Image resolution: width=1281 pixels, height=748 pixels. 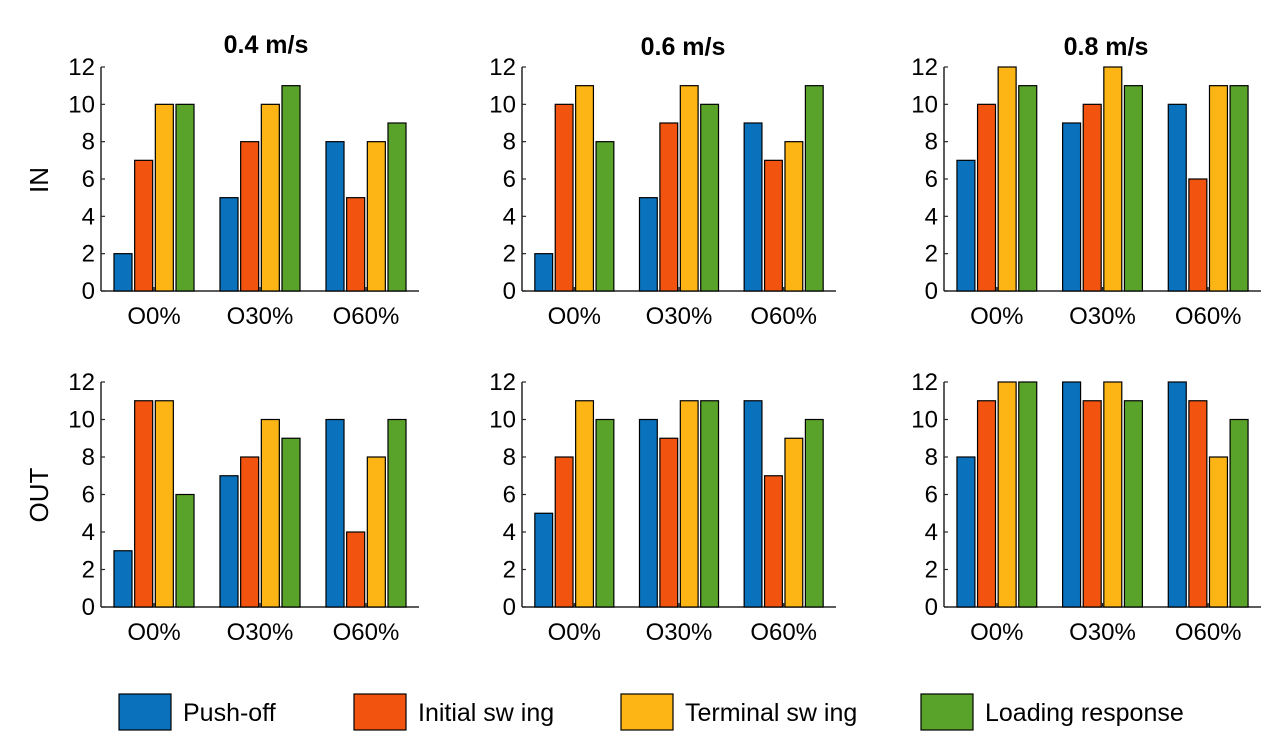 What do you see at coordinates (1086, 507) in the screenshot?
I see `panel-out-5: 0 2 4 6 8 10 12 O0% O30% O60%` at bounding box center [1086, 507].